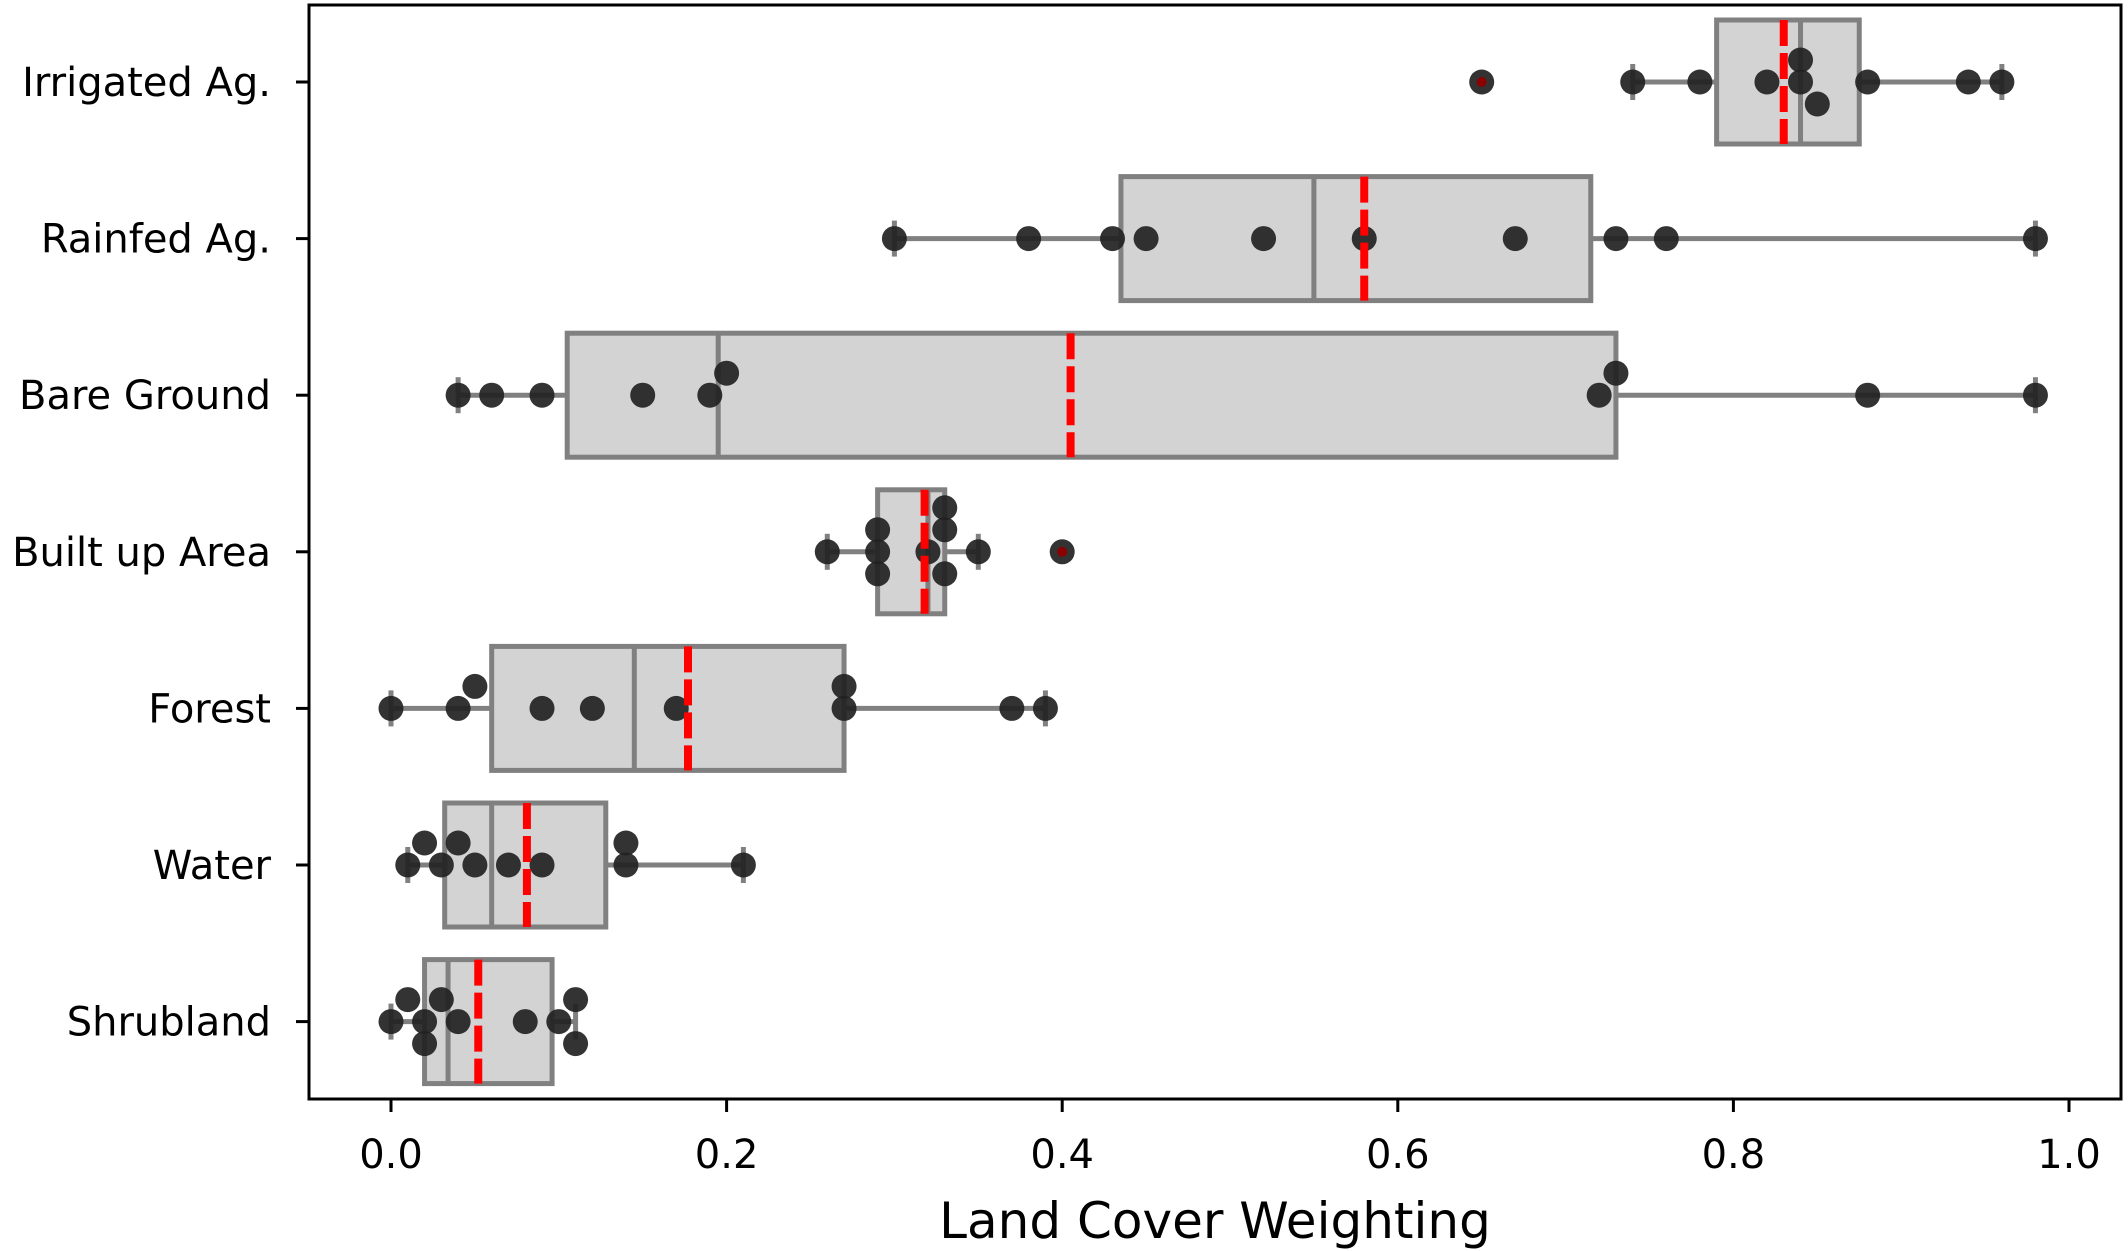 The width and height of the screenshot is (2128, 1251). What do you see at coordinates (1398, 1155) in the screenshot?
I see `x-tick-label-3: 0.6` at bounding box center [1398, 1155].